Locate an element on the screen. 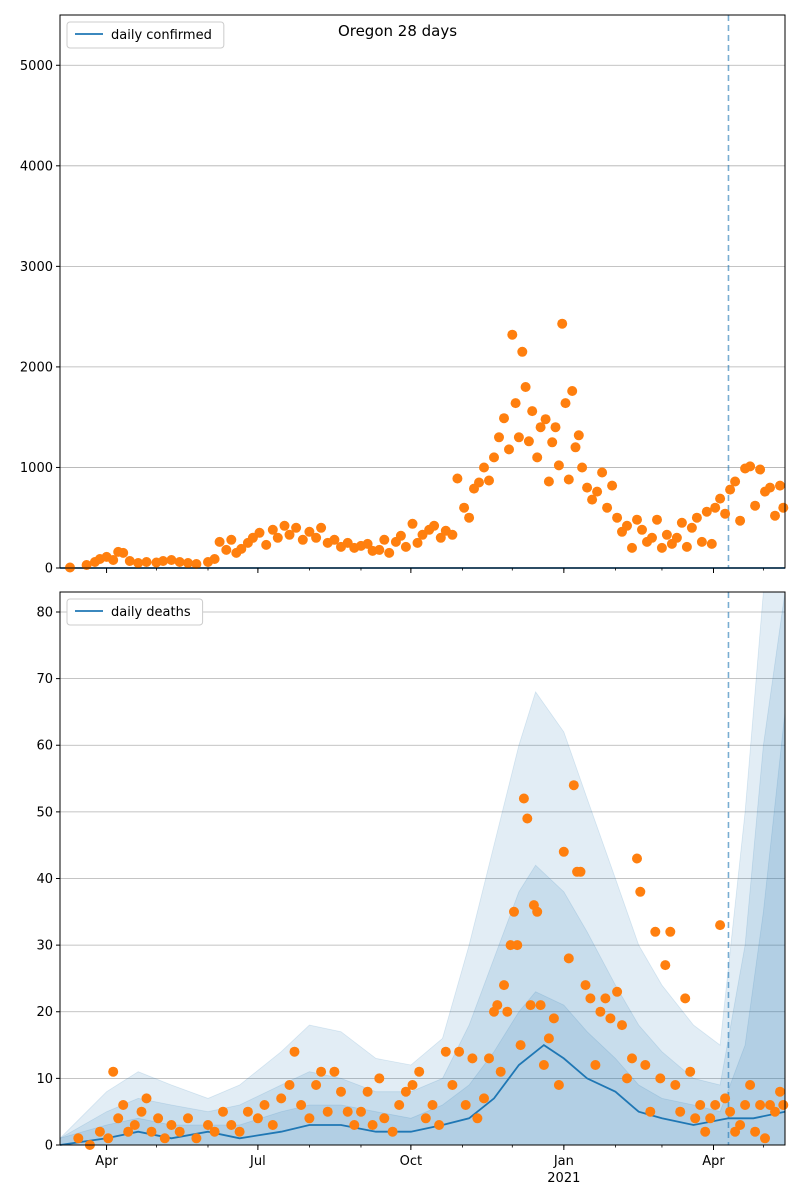  confirmed-legend: daily confirmed is located at coordinates (145, 35).